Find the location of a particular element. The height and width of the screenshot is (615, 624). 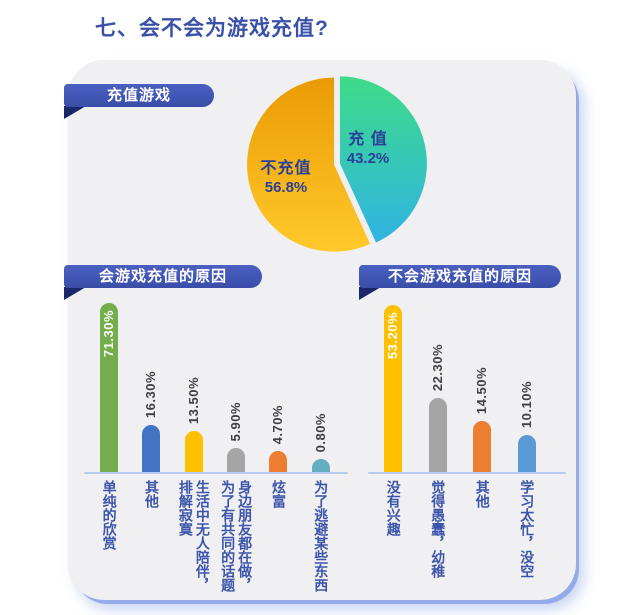

bar-value-label: 71.30% is located at coordinates (109, 334).